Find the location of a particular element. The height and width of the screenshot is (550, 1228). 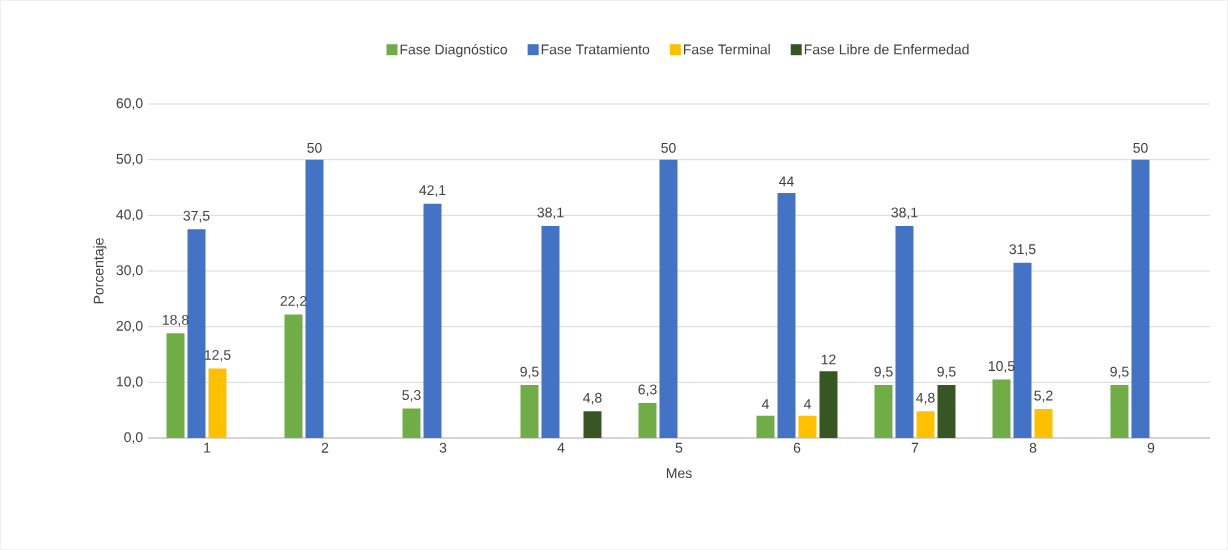

y-tick-label: 0,0 is located at coordinates (133, 438).